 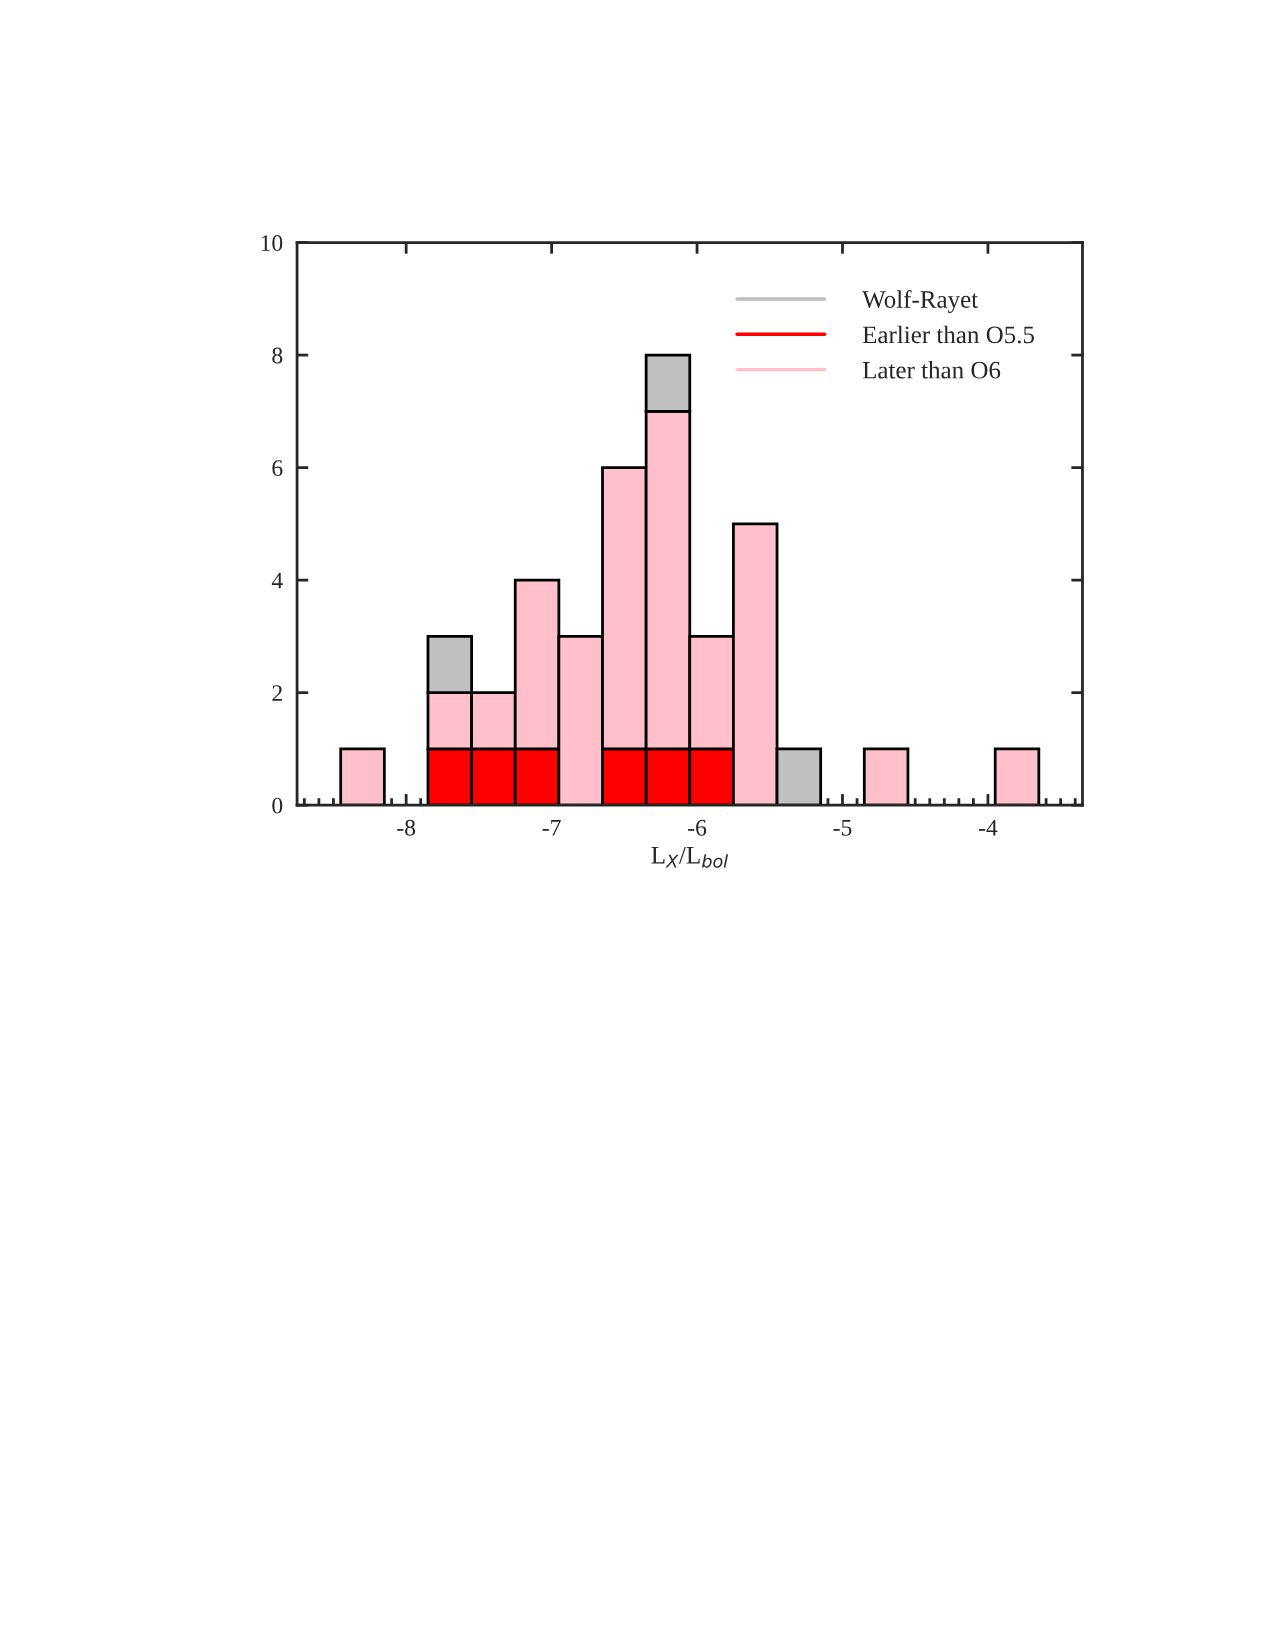 What do you see at coordinates (277, 805) in the screenshot?
I see `y-tick-label: 0` at bounding box center [277, 805].